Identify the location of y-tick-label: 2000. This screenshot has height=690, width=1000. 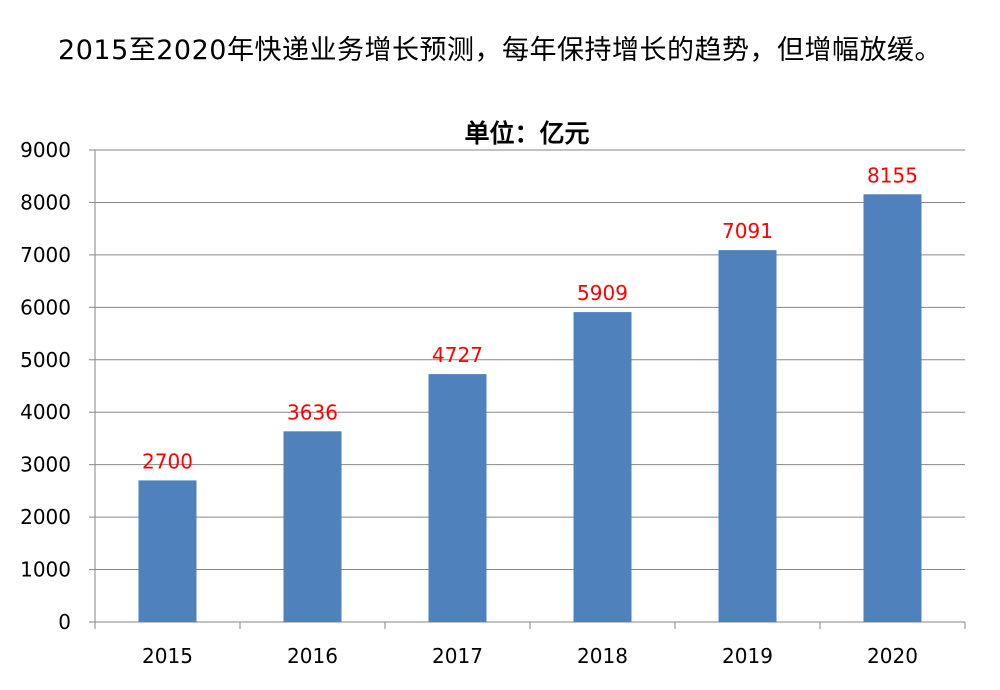
(45, 517).